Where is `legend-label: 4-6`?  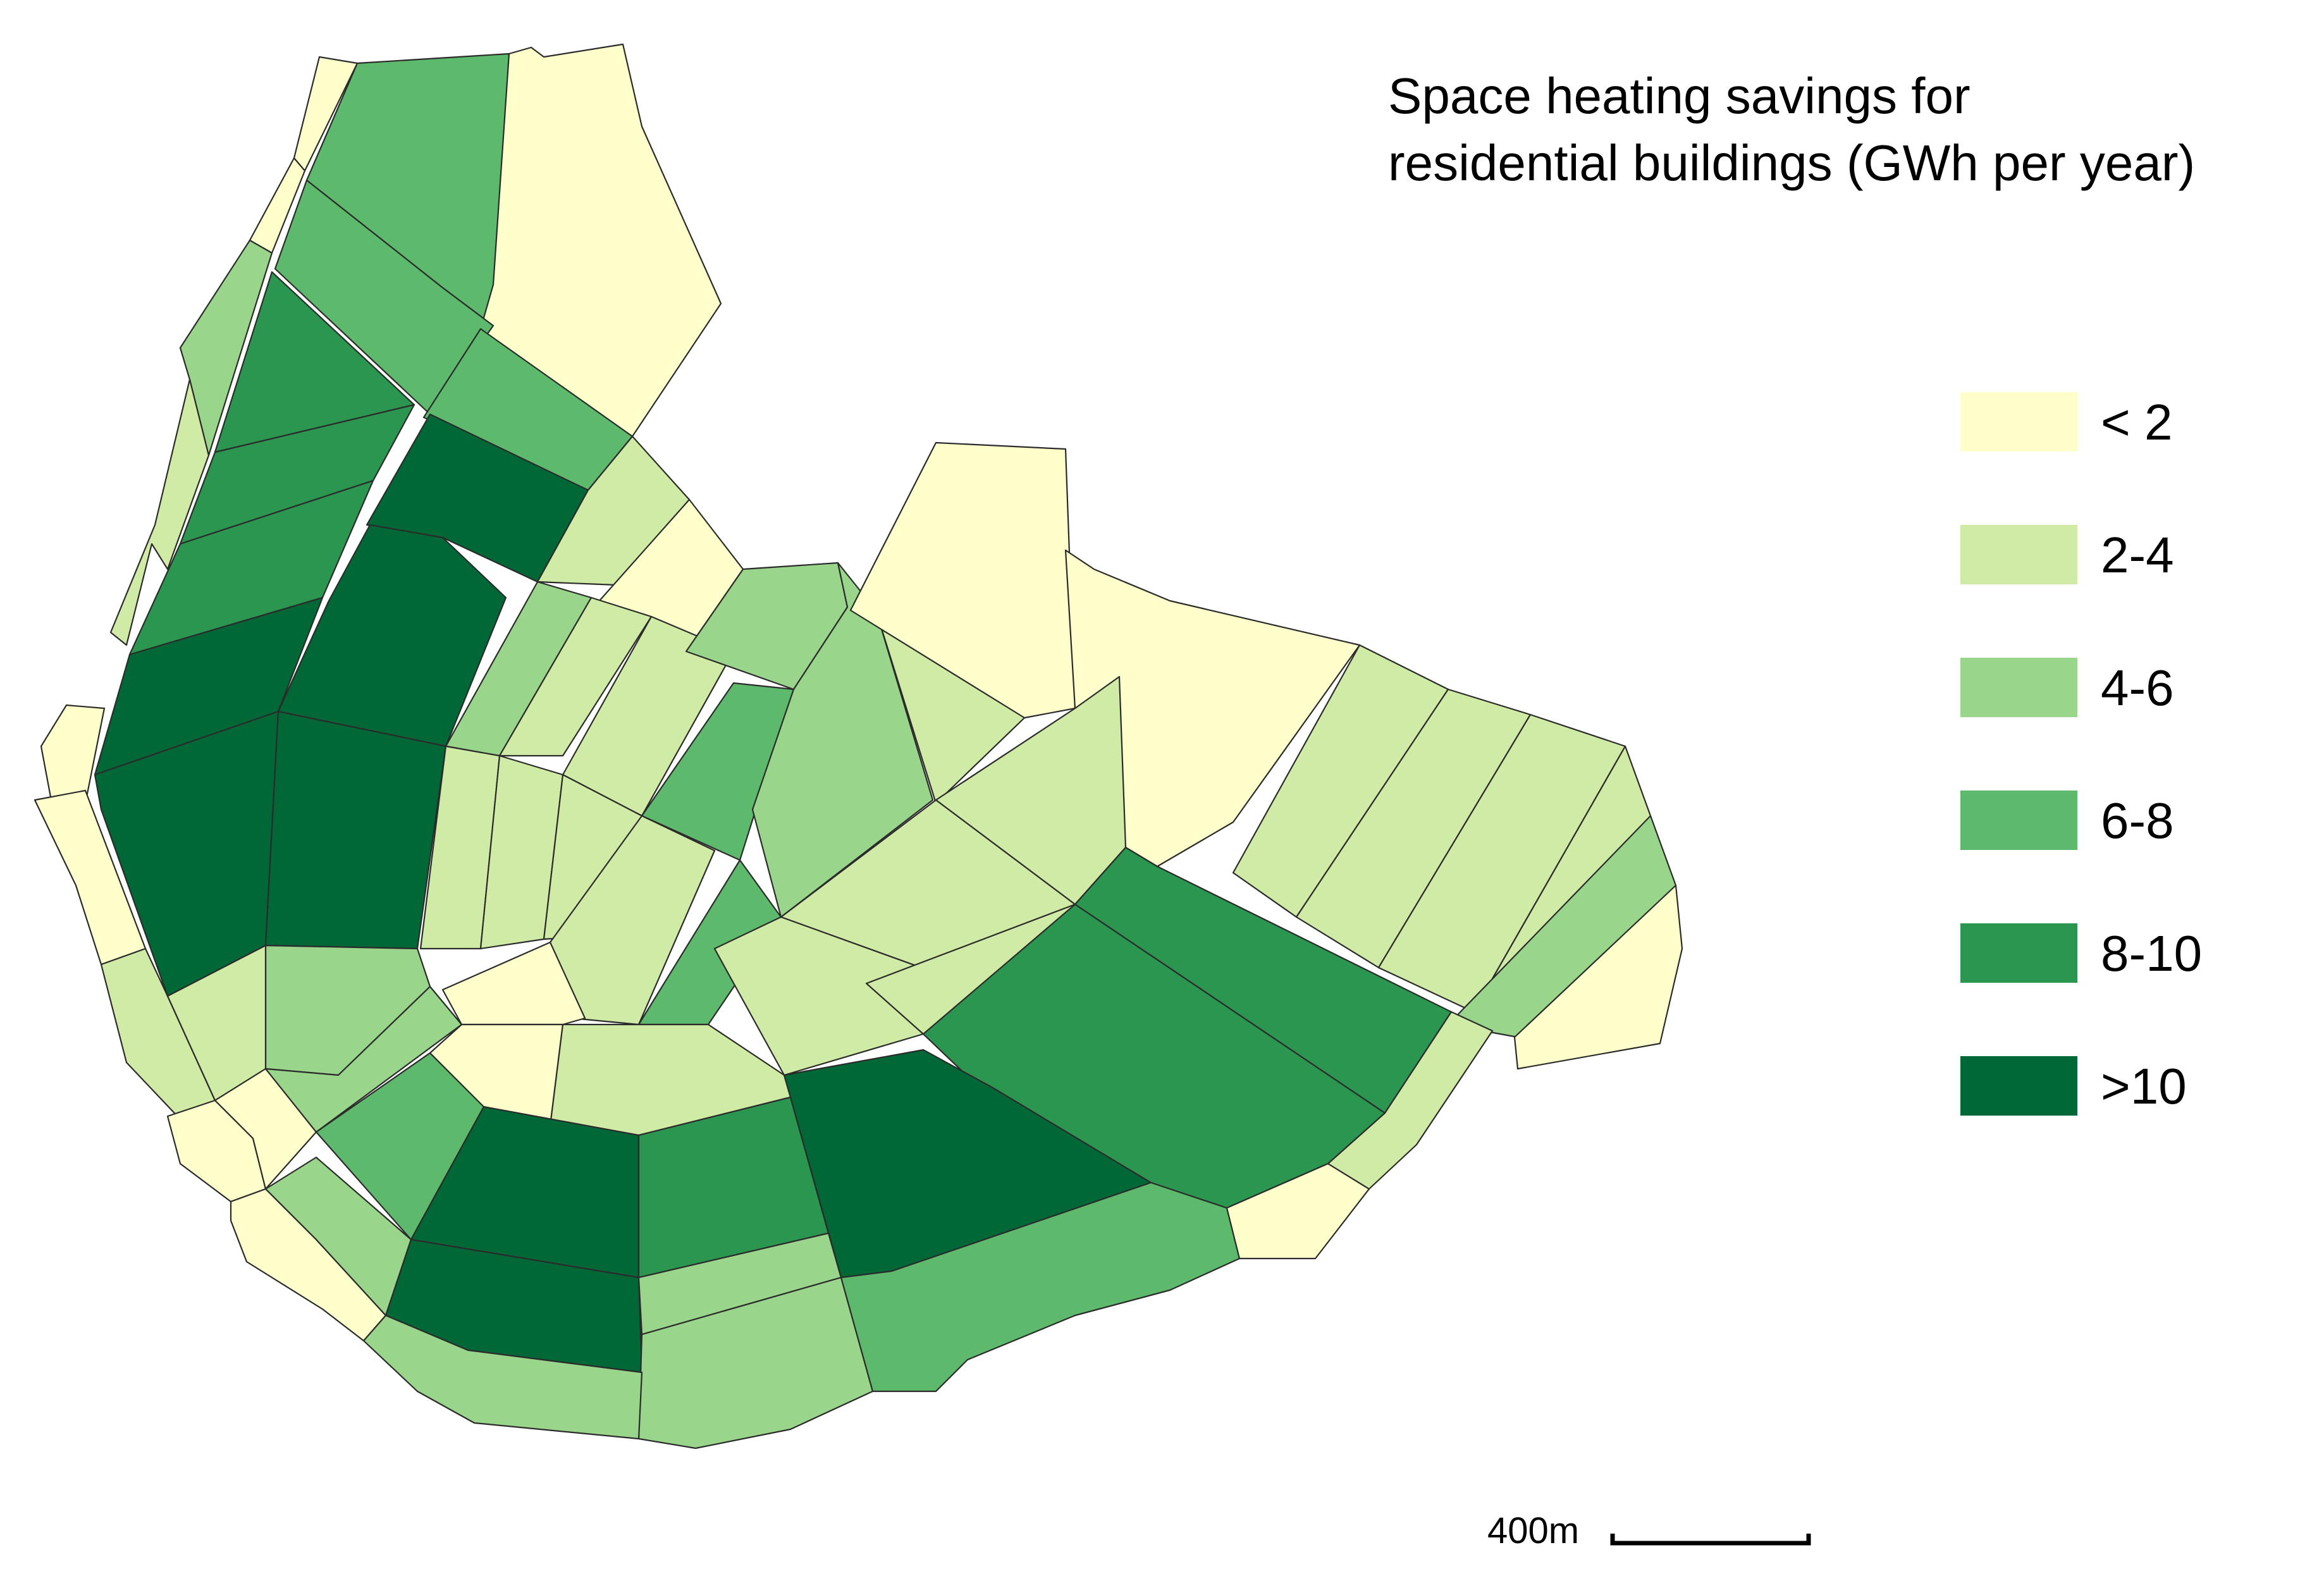
legend-label: 4-6 is located at coordinates (2137, 688).